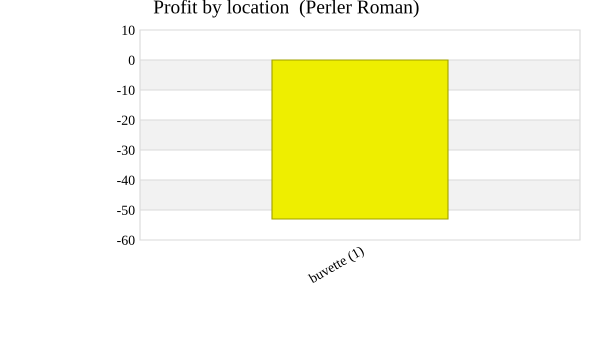  Describe the element at coordinates (126, 240) in the screenshot. I see `y-tick-label: -60` at that location.